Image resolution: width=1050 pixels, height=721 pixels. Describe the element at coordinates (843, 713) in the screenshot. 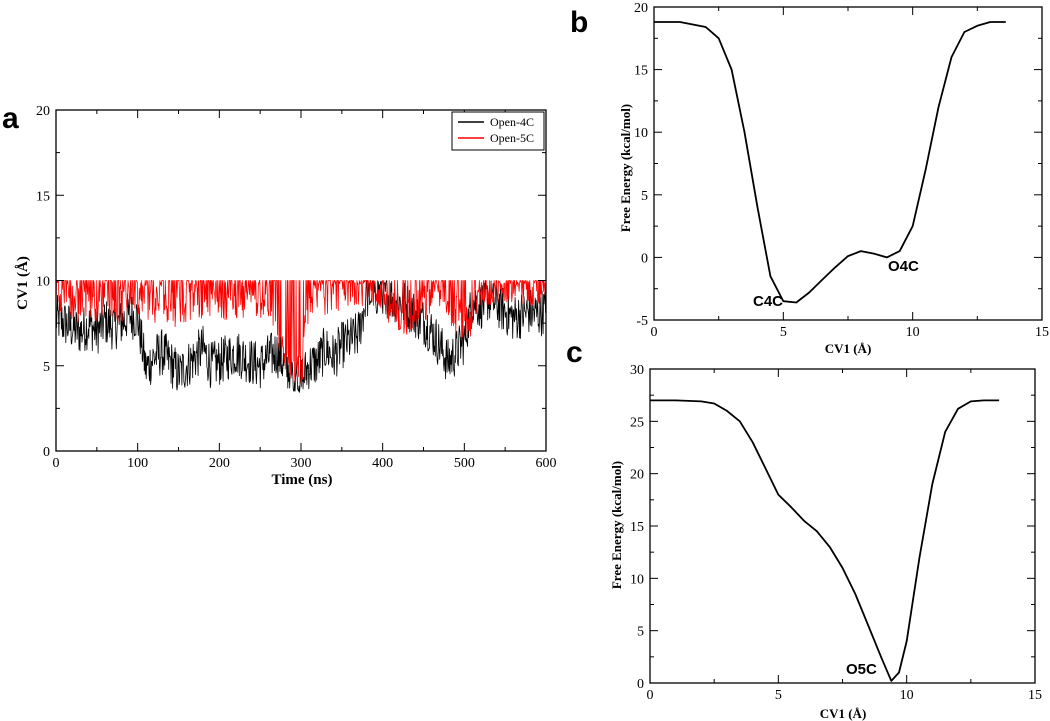

I see `panel-c-xlabel: CV1 (Å)` at that location.